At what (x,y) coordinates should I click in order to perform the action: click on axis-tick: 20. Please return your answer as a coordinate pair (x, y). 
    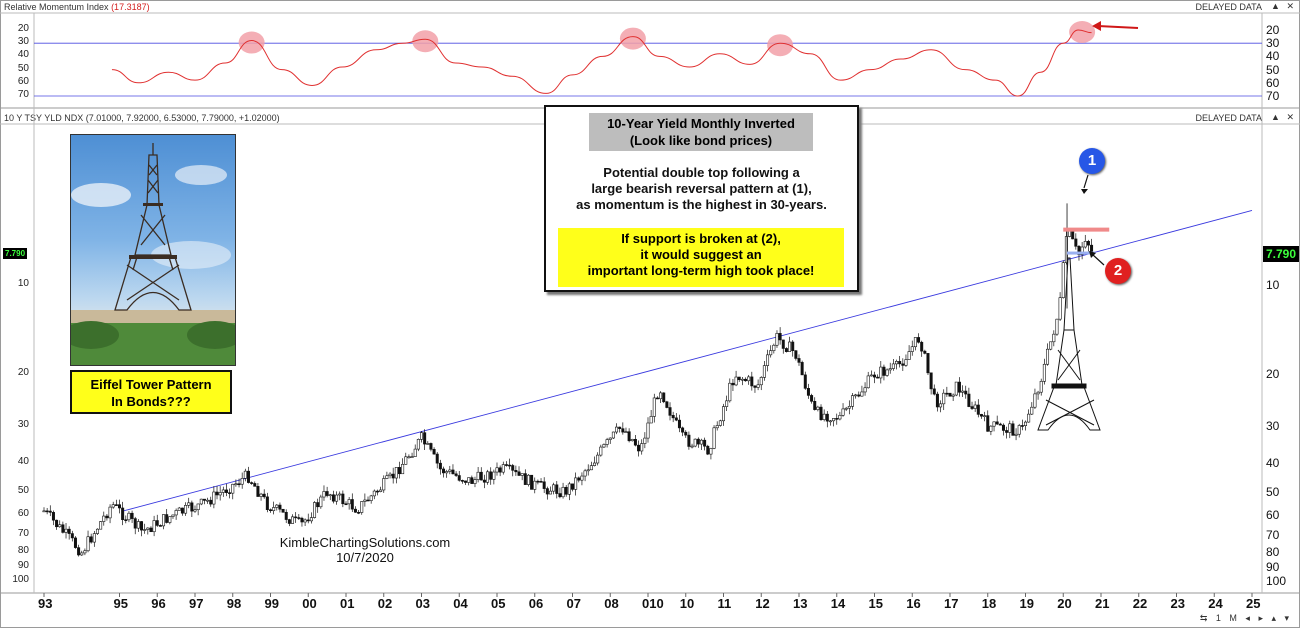
    Looking at the image, I should click on (23, 373).